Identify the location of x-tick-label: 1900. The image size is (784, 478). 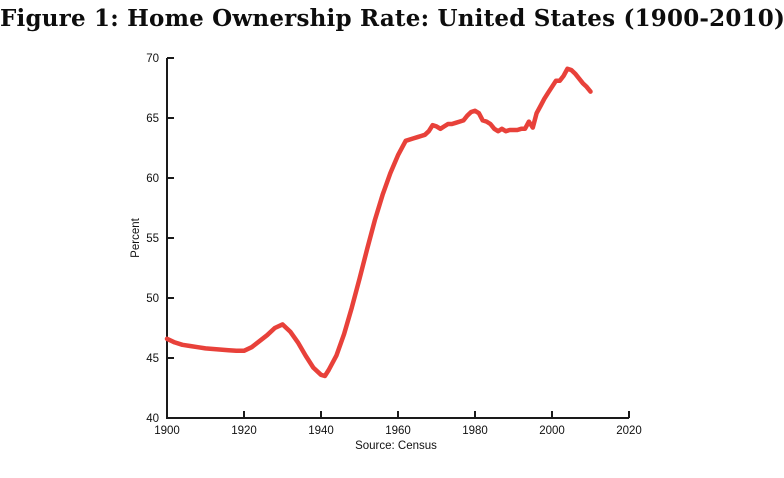
(167, 431).